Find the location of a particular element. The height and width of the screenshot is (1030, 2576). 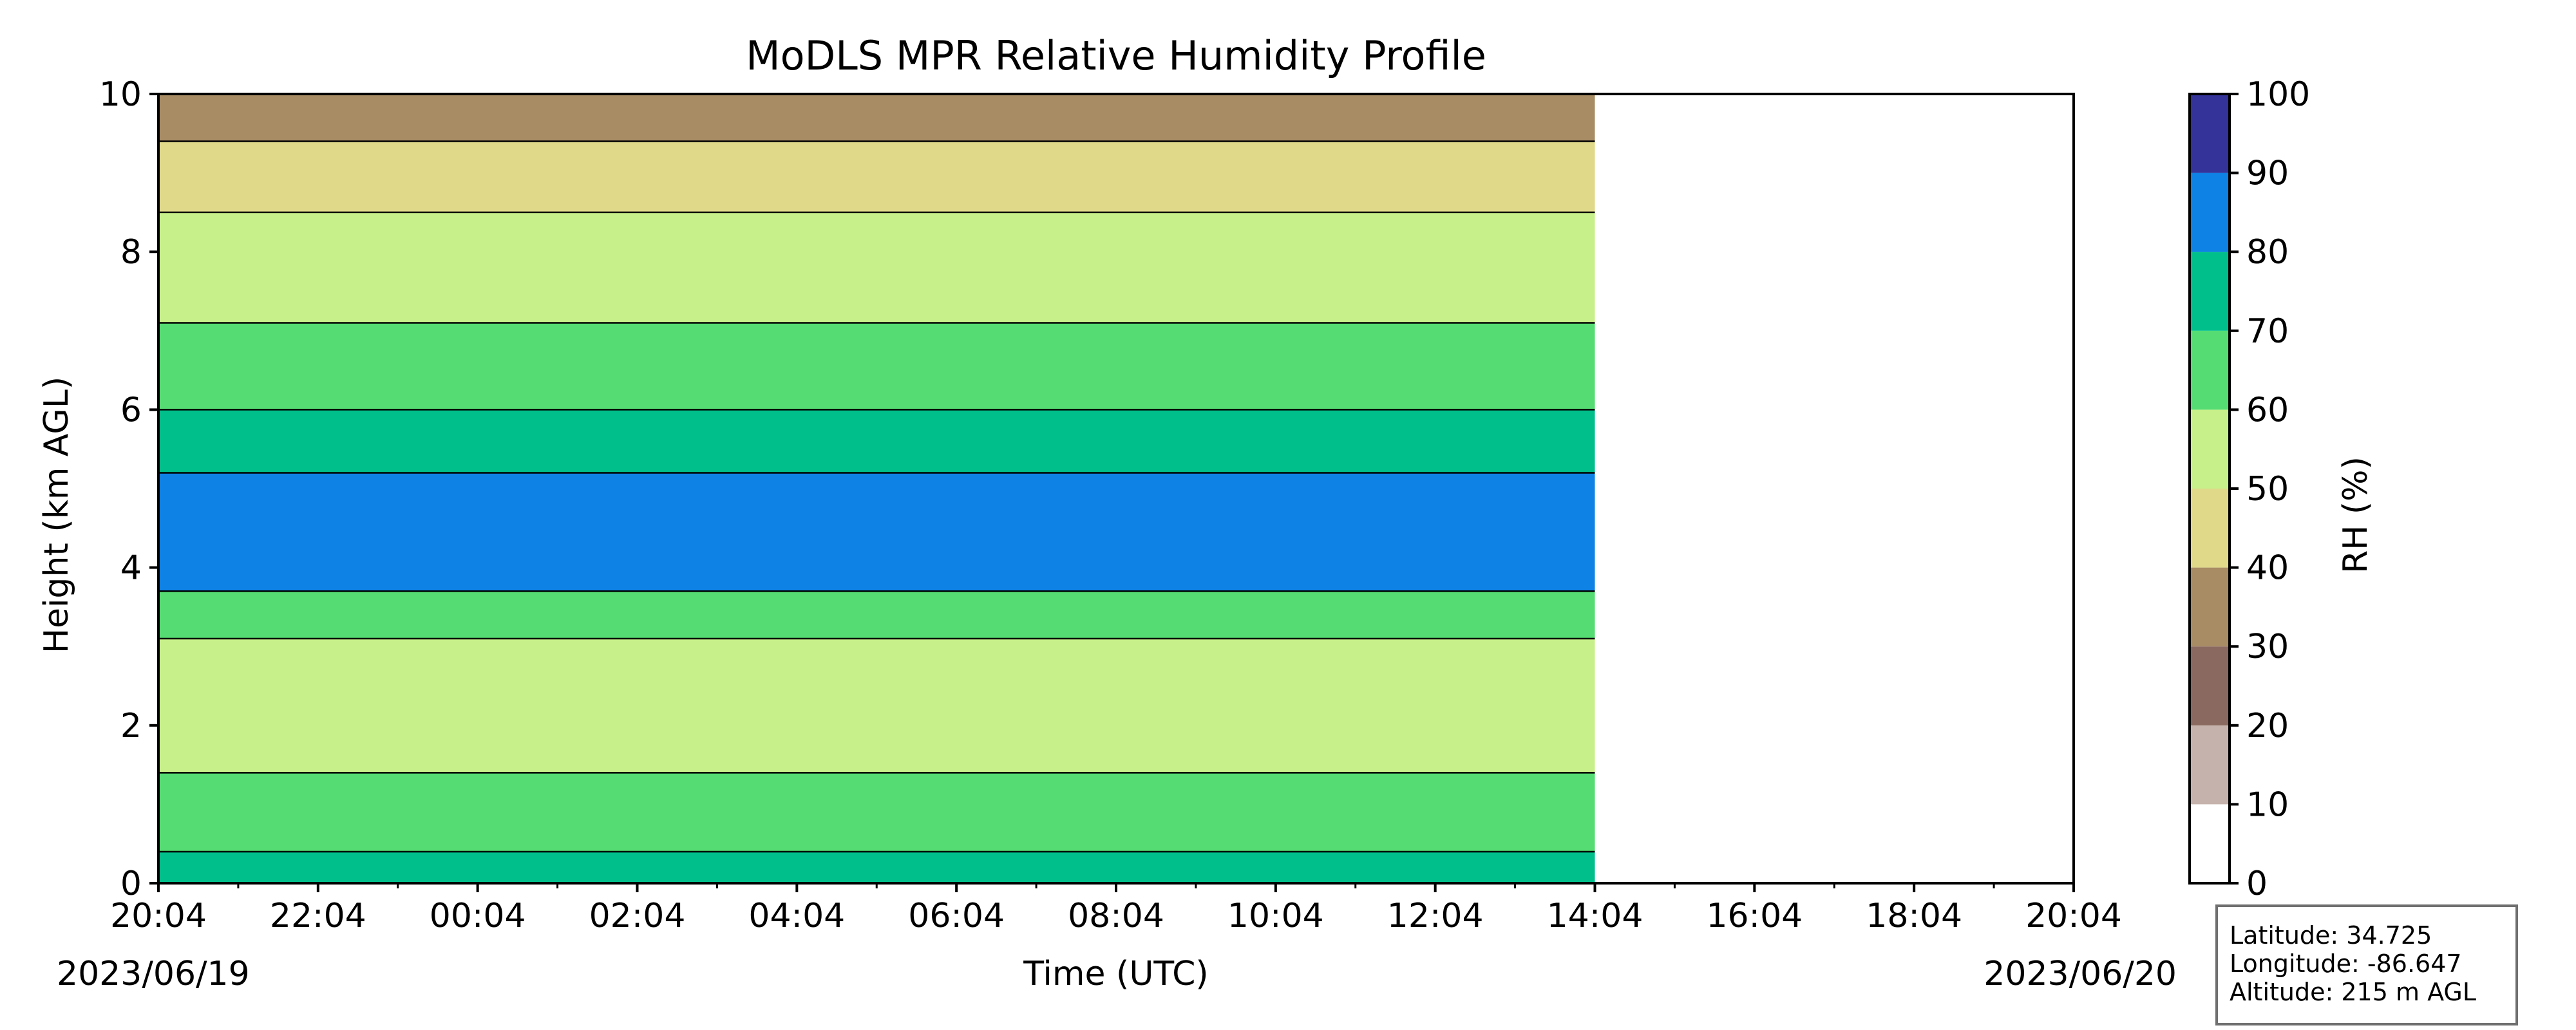

y-axis: 0 2 4 6 8 10 is located at coordinates (128, 489).